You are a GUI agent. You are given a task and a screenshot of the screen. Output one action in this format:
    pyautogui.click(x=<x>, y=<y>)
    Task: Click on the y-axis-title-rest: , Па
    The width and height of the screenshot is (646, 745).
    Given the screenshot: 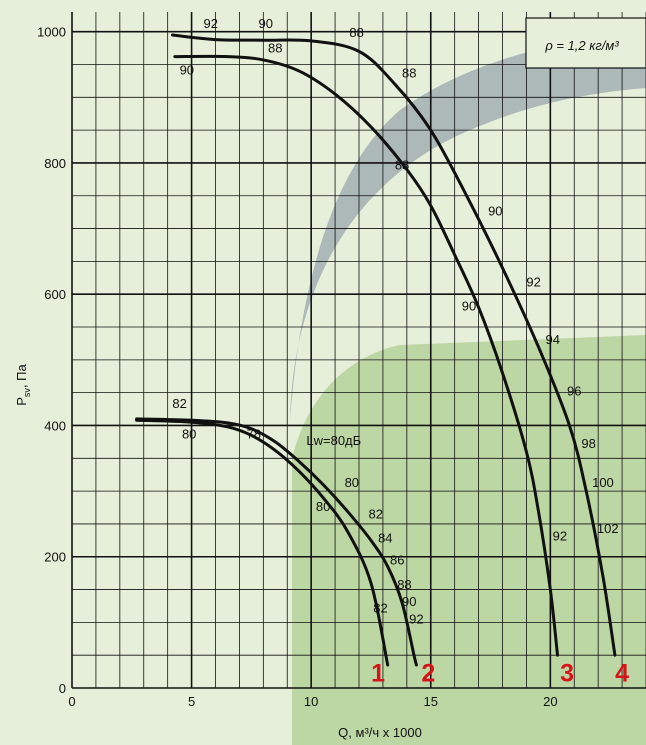 What is the action you would take?
    pyautogui.click(x=21, y=376)
    